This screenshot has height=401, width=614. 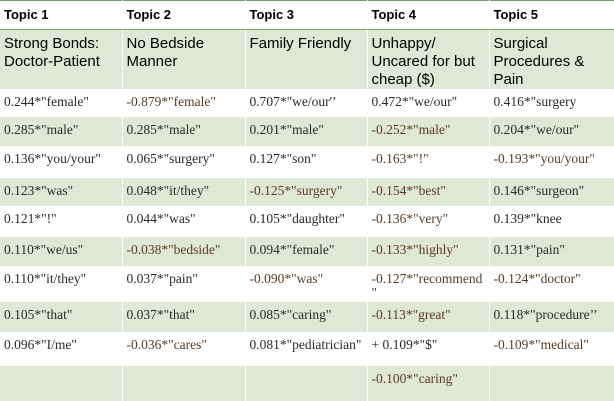 What do you see at coordinates (183, 251) in the screenshot?
I see `table-cell: -0.038*"bedside"` at bounding box center [183, 251].